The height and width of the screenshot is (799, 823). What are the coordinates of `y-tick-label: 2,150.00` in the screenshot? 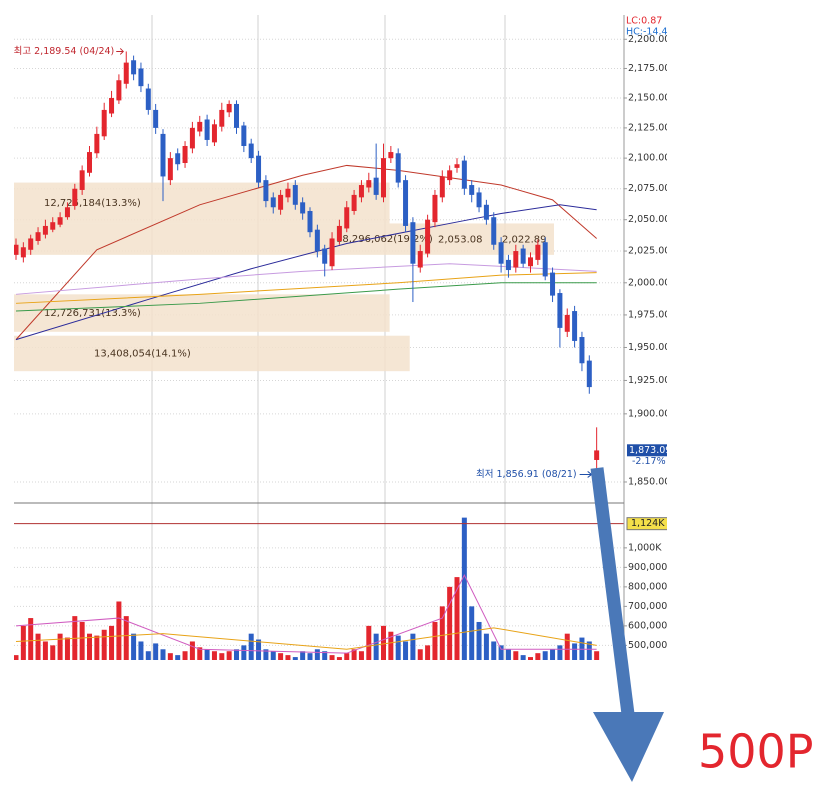 It's located at (649, 98).